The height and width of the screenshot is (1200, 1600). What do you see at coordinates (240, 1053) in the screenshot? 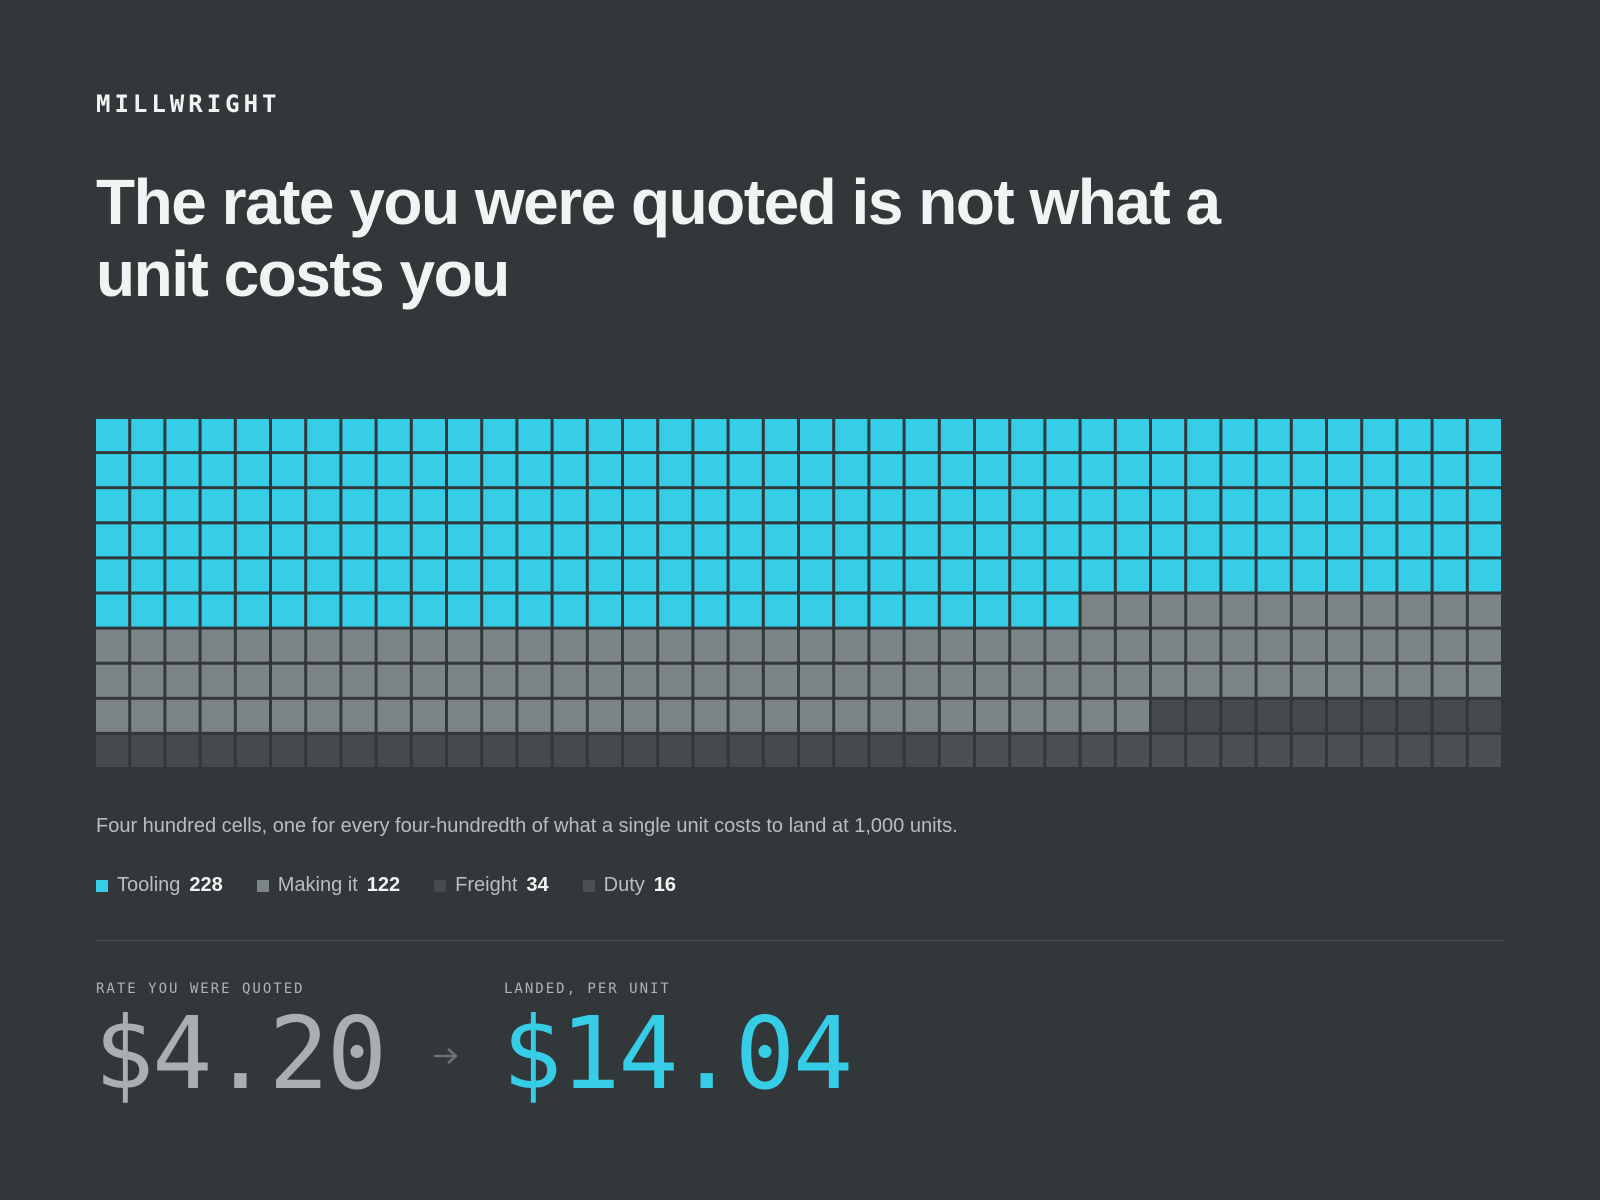
I see `quoted-value: $4.20` at bounding box center [240, 1053].